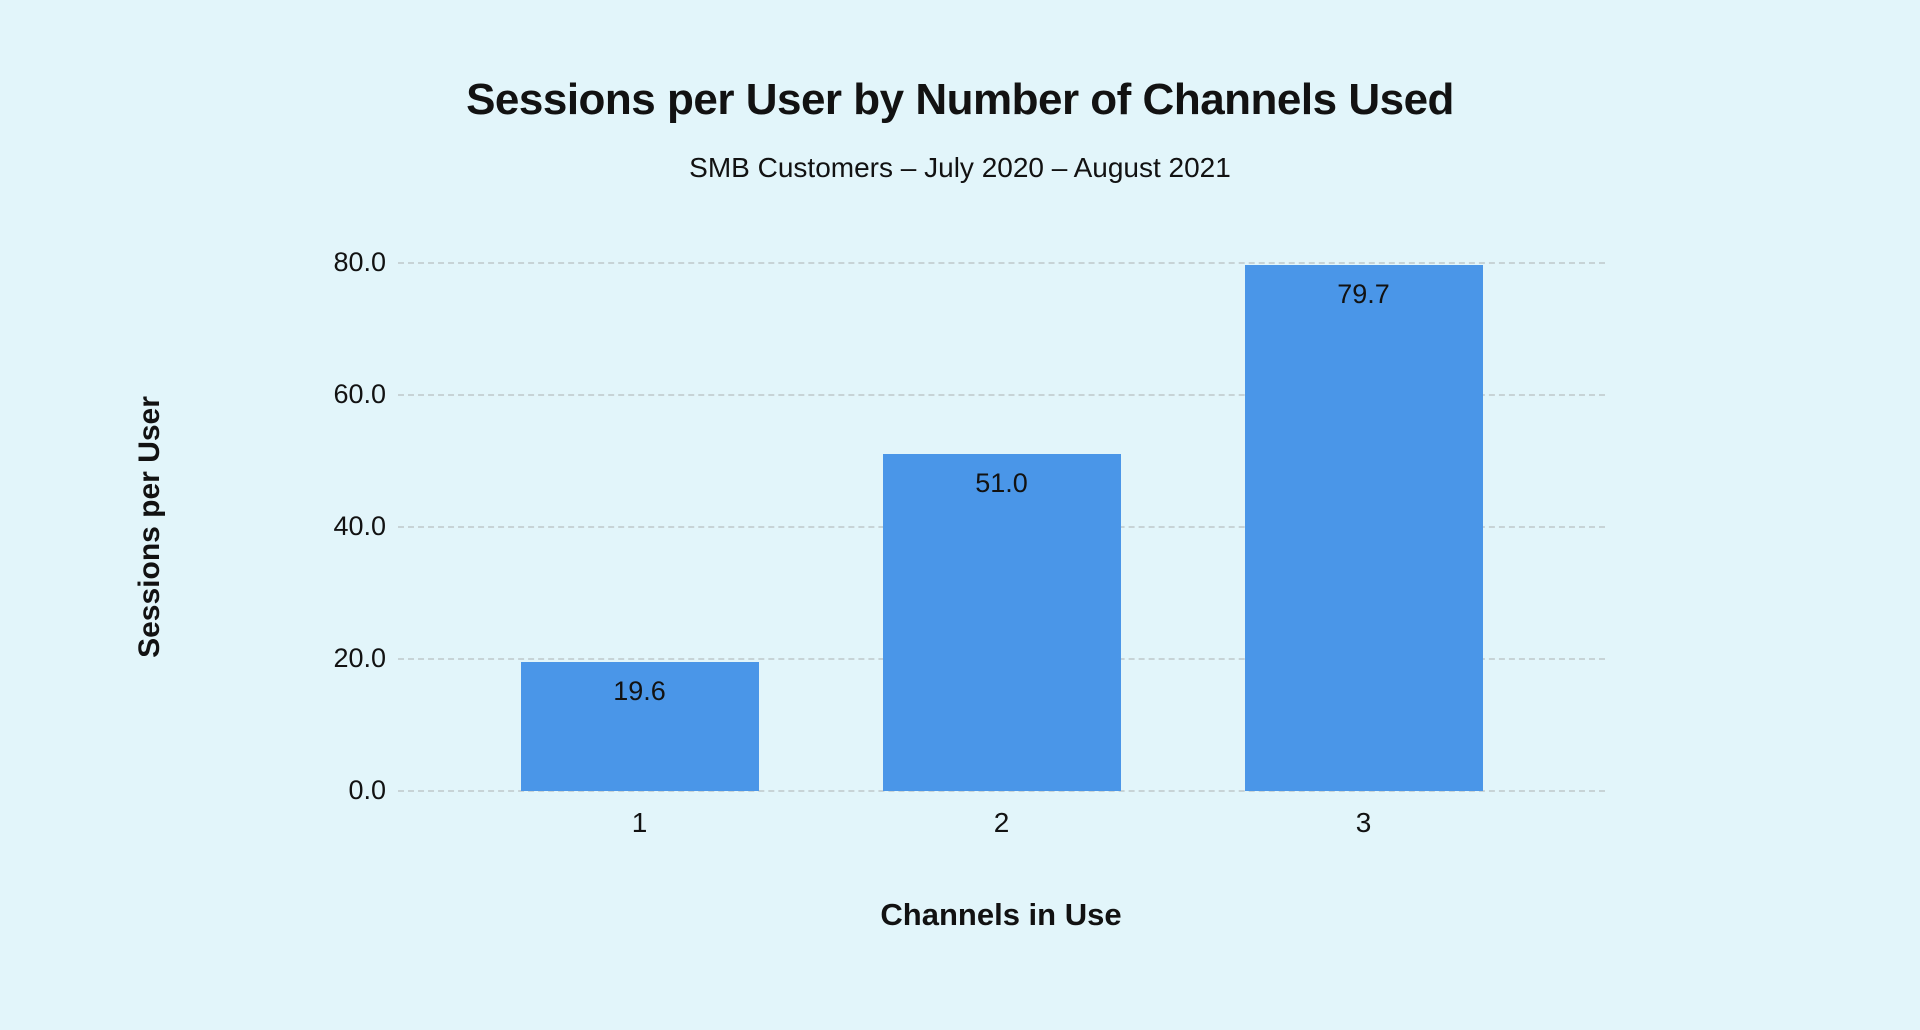 This screenshot has height=1030, width=1920. Describe the element at coordinates (1001, 622) in the screenshot. I see `bar: 51.0` at that location.